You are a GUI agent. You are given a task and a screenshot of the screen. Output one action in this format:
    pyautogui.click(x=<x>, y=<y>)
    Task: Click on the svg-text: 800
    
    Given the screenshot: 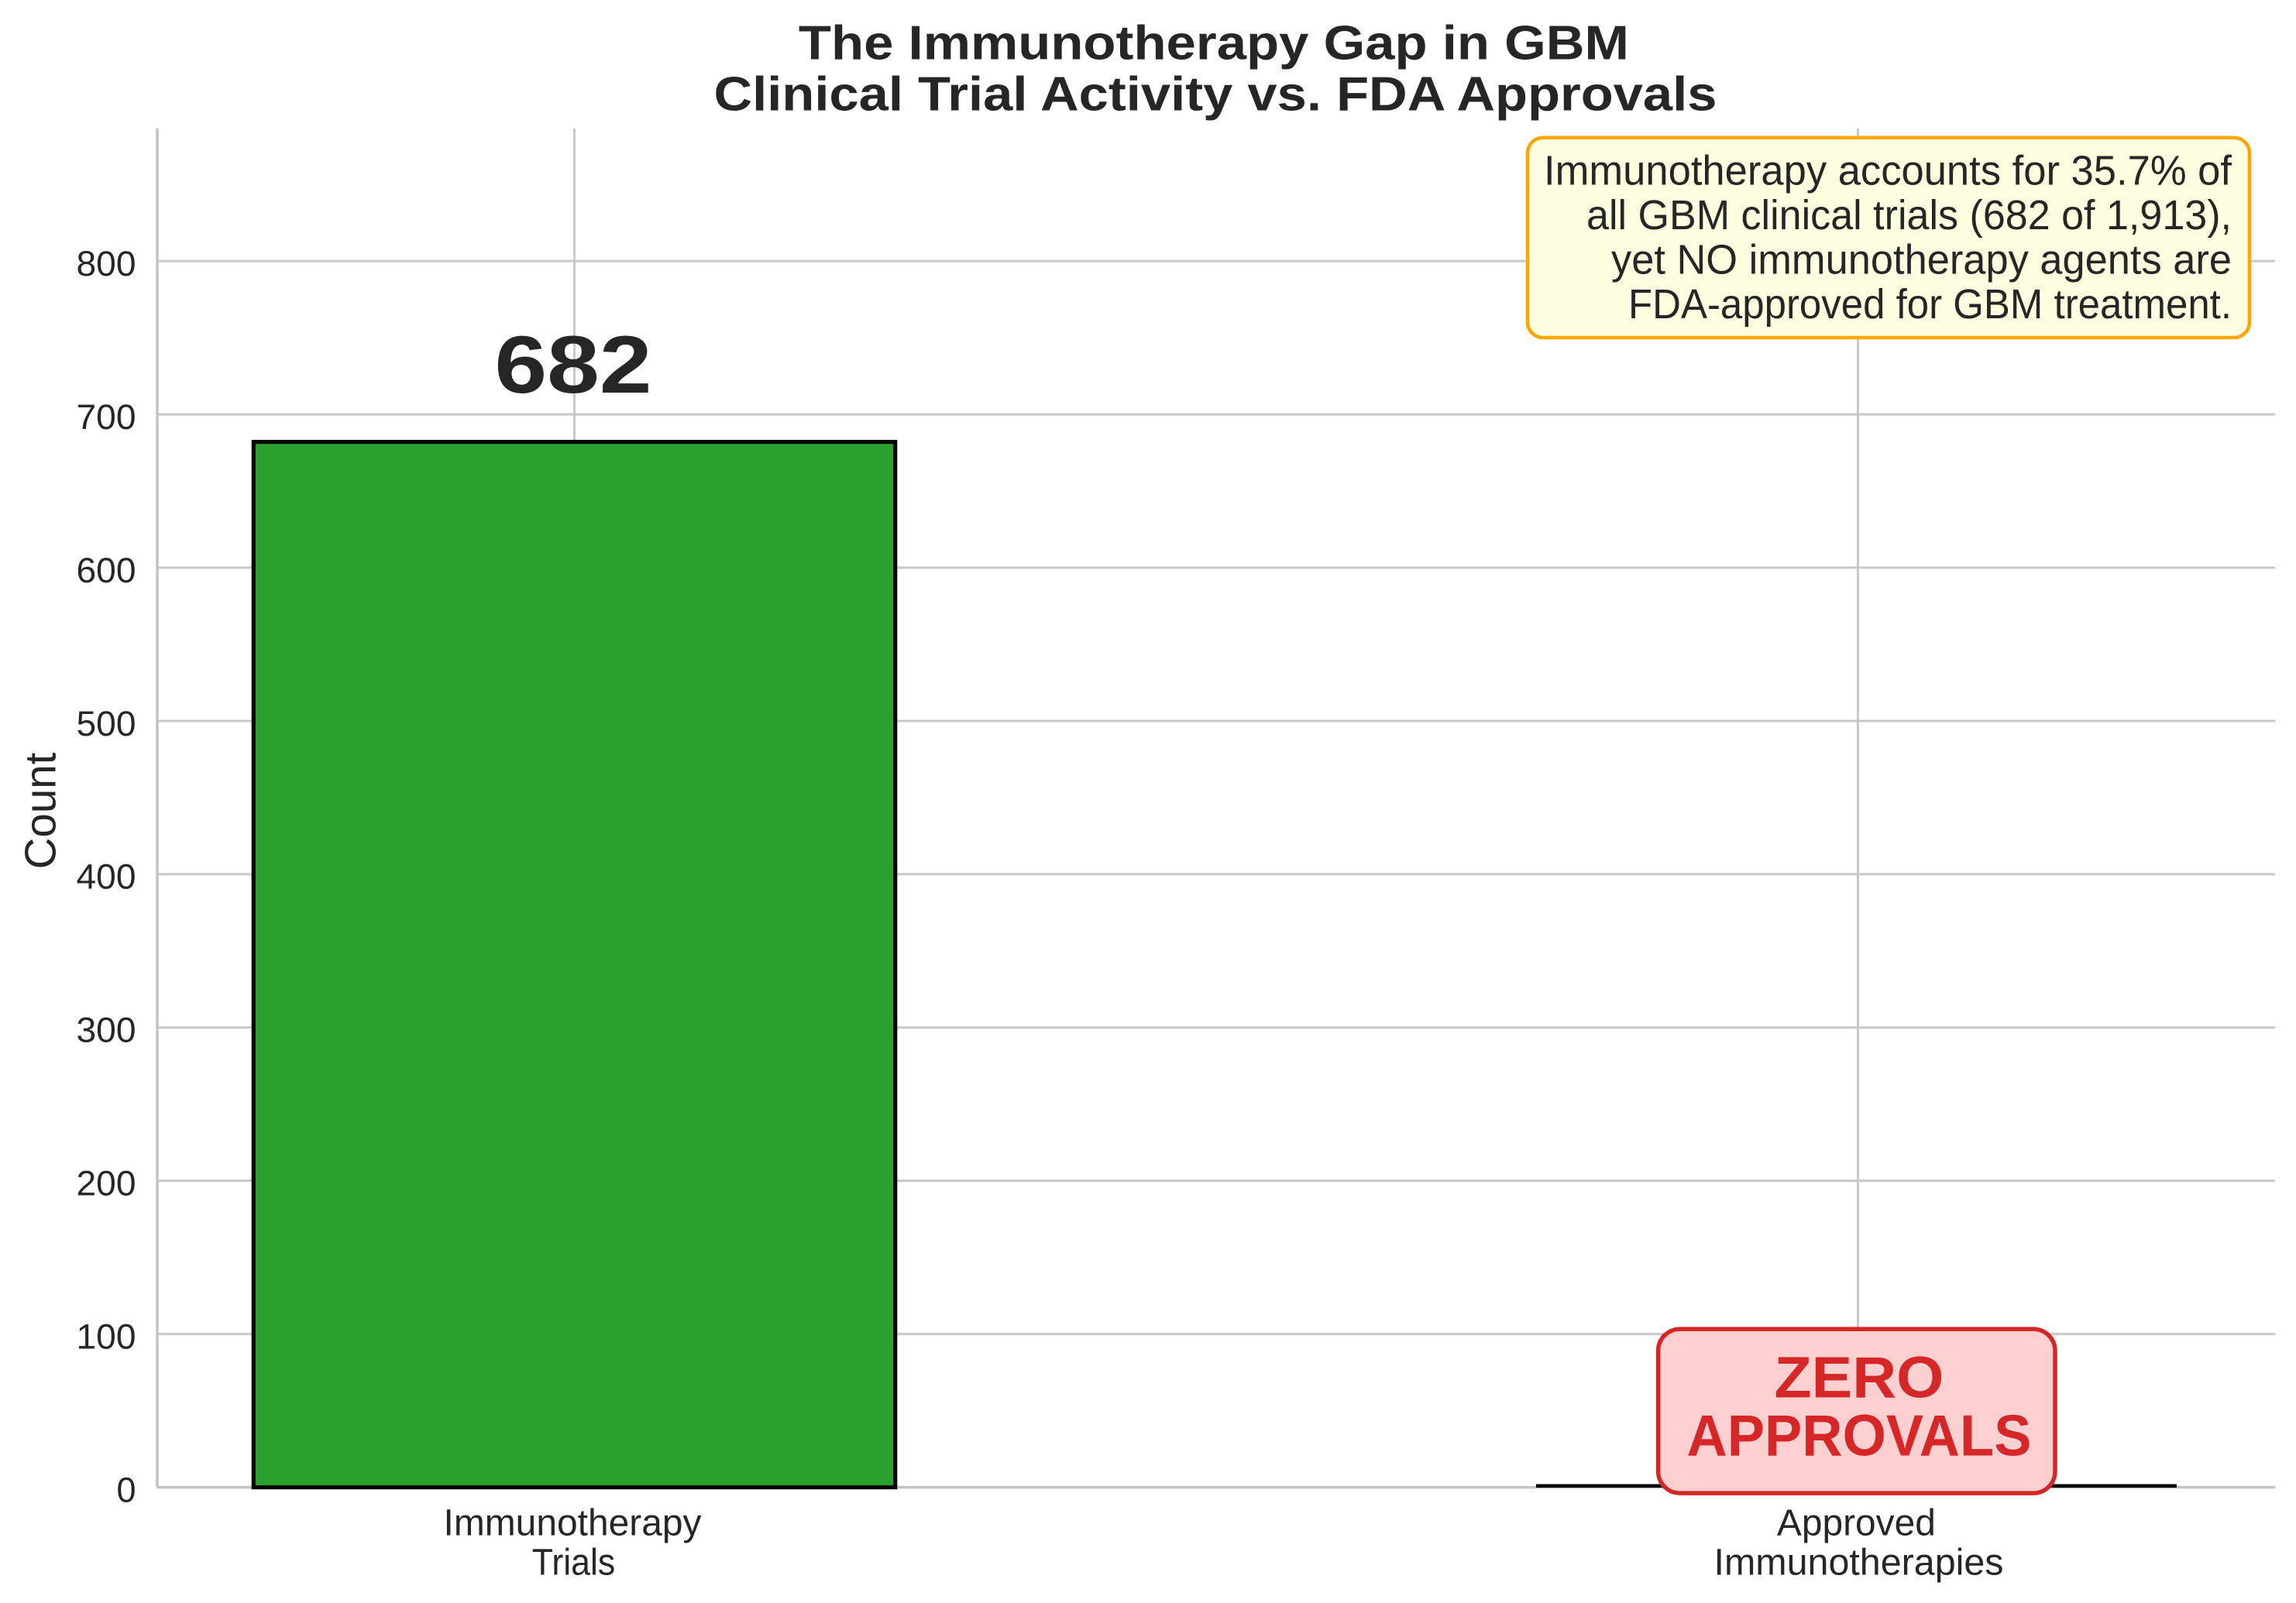 What is the action you would take?
    pyautogui.click(x=106, y=263)
    